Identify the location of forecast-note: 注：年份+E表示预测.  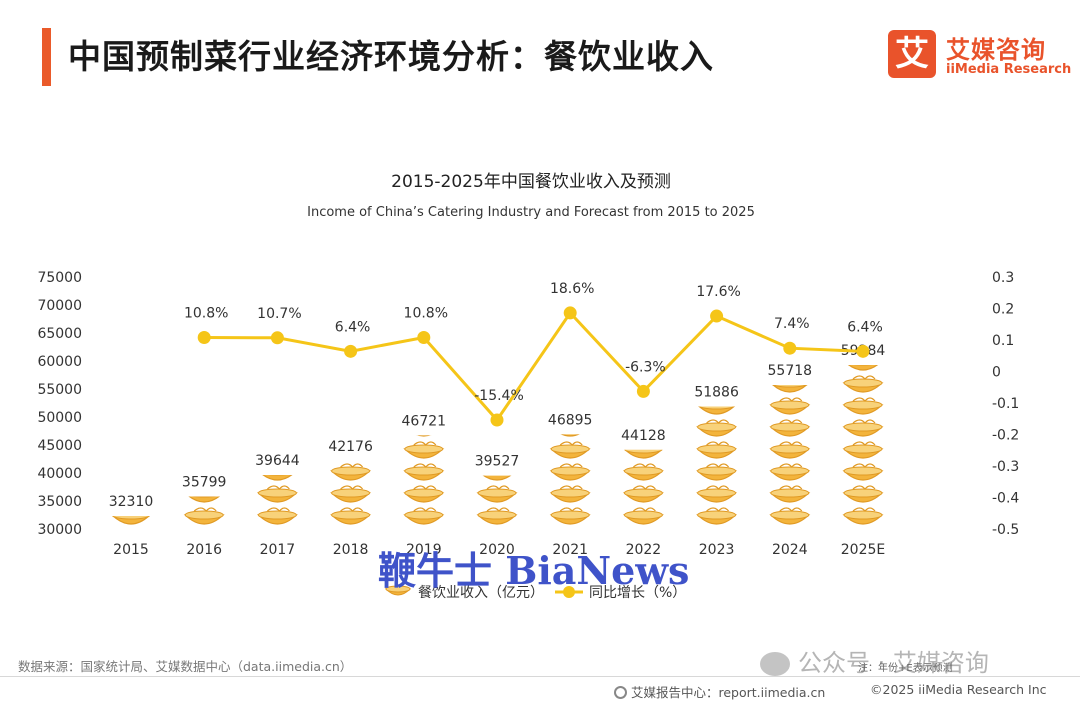
(905, 668).